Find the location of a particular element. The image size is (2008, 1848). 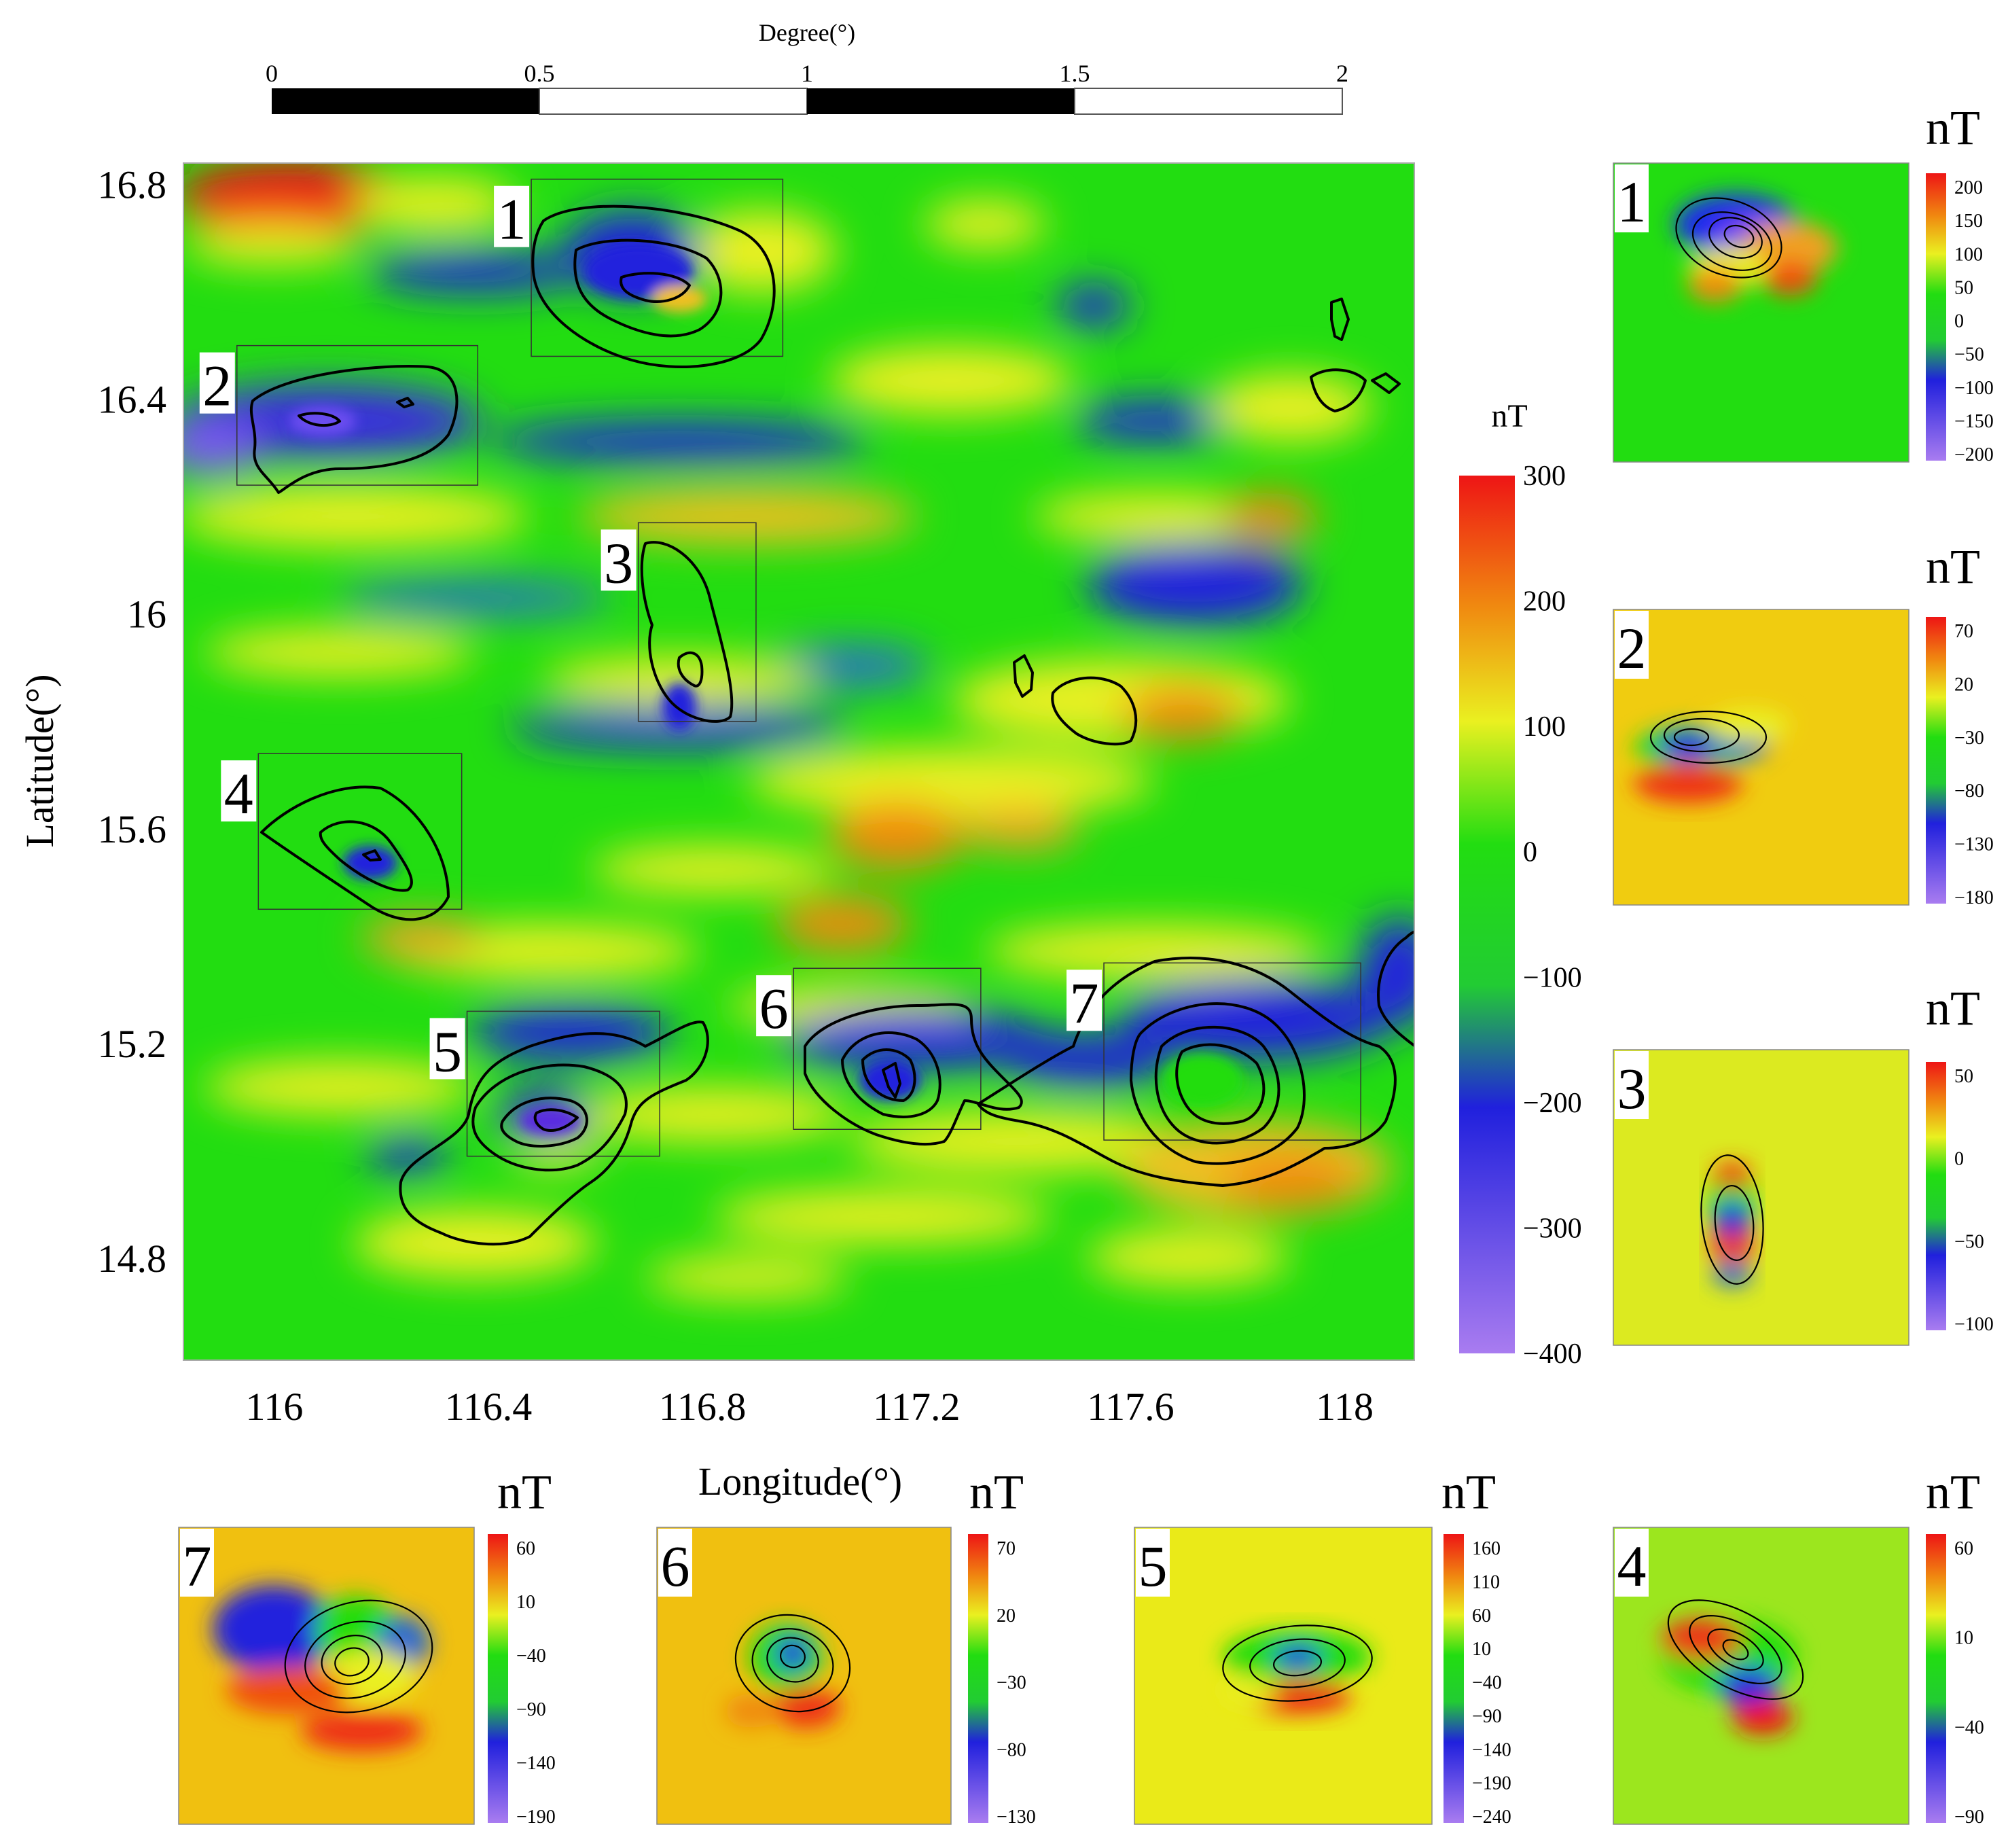

inset-colorbar-tick-label: −130 is located at coordinates (1017, 1817).